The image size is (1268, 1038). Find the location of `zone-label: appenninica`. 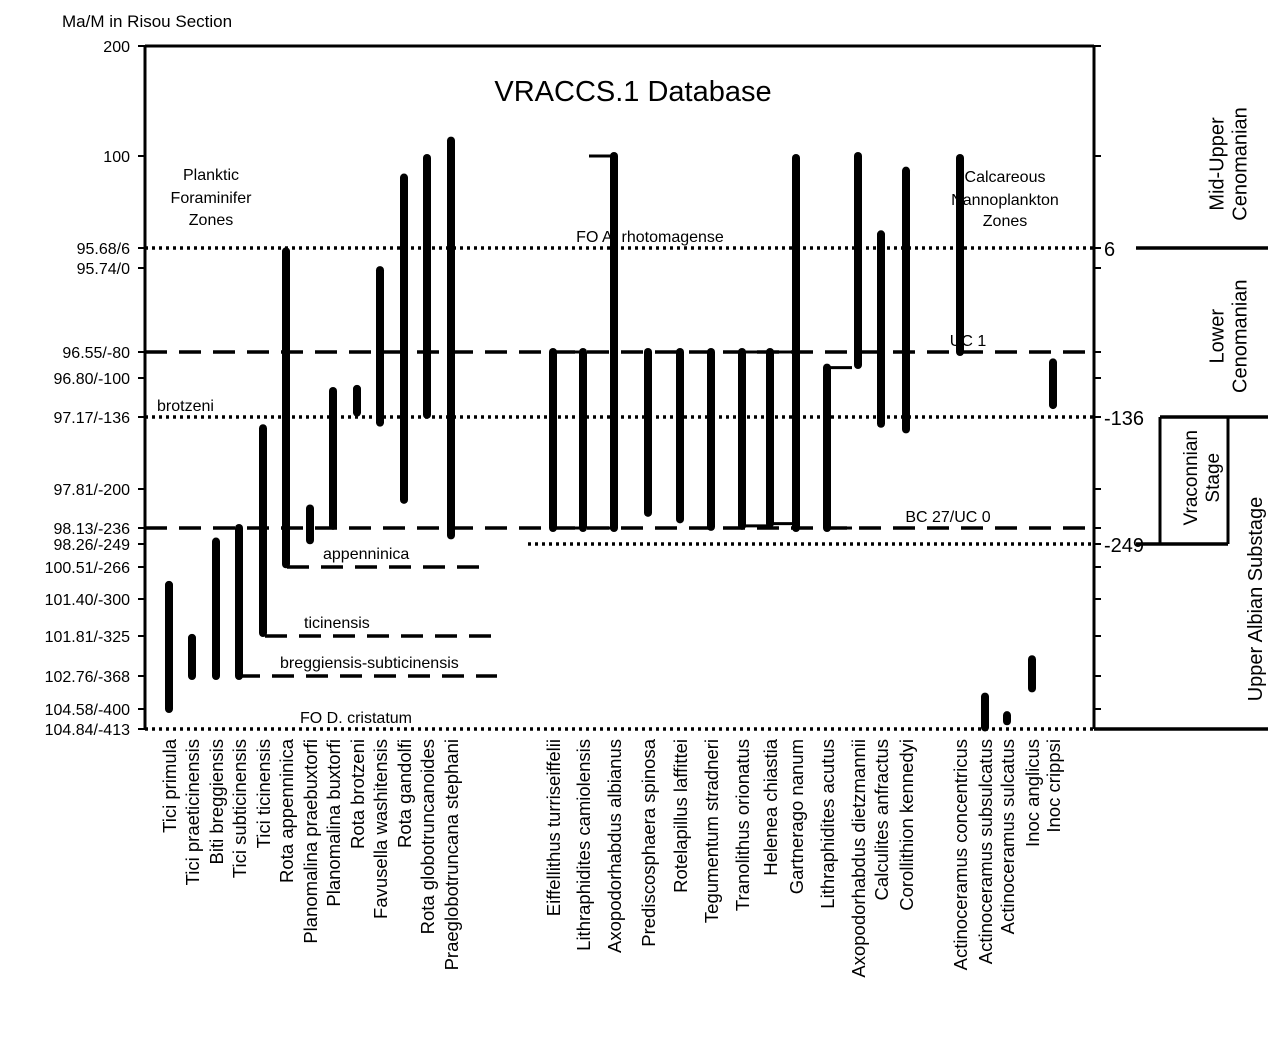

zone-label: appenninica is located at coordinates (366, 554).